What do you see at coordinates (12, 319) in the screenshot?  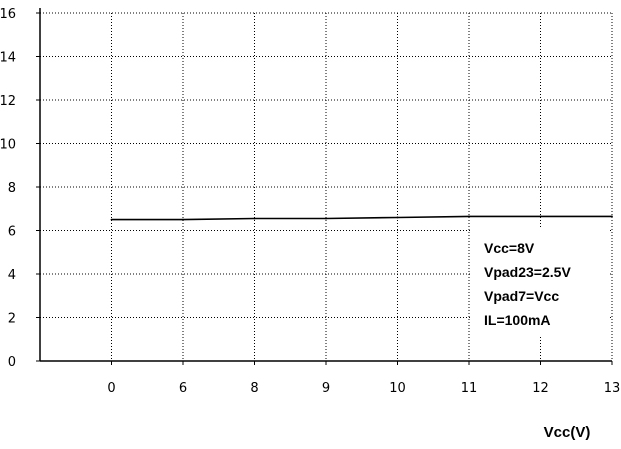 I see `y-tick-label: 2` at bounding box center [12, 319].